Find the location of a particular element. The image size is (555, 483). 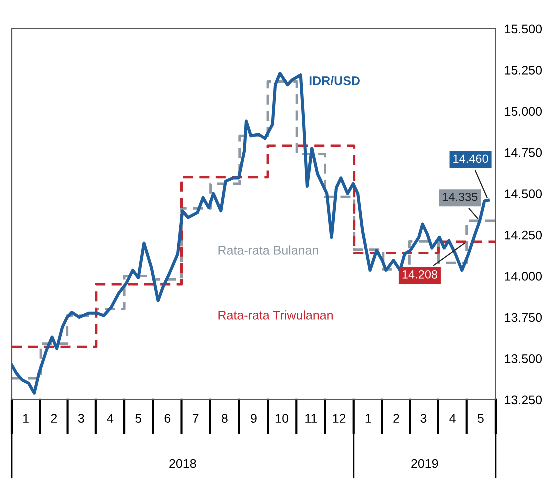

y-tick-label: 13.500 is located at coordinates (523, 359).